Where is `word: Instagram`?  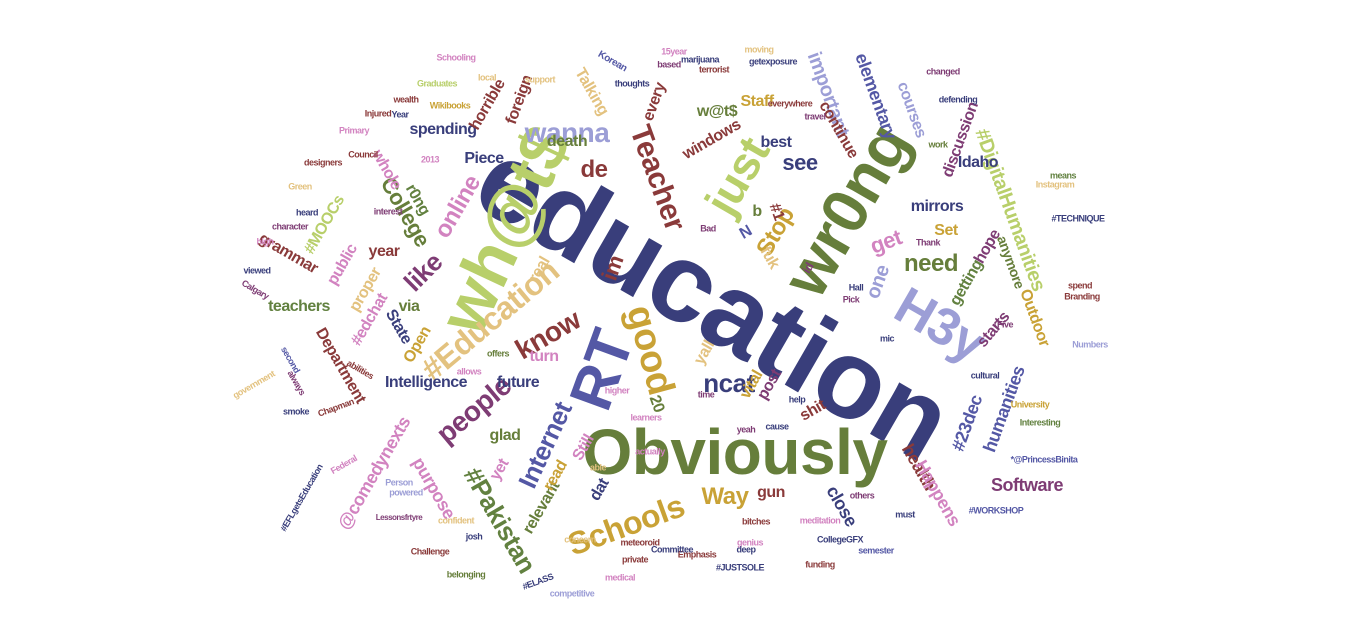
word: Instagram is located at coordinates (1055, 184).